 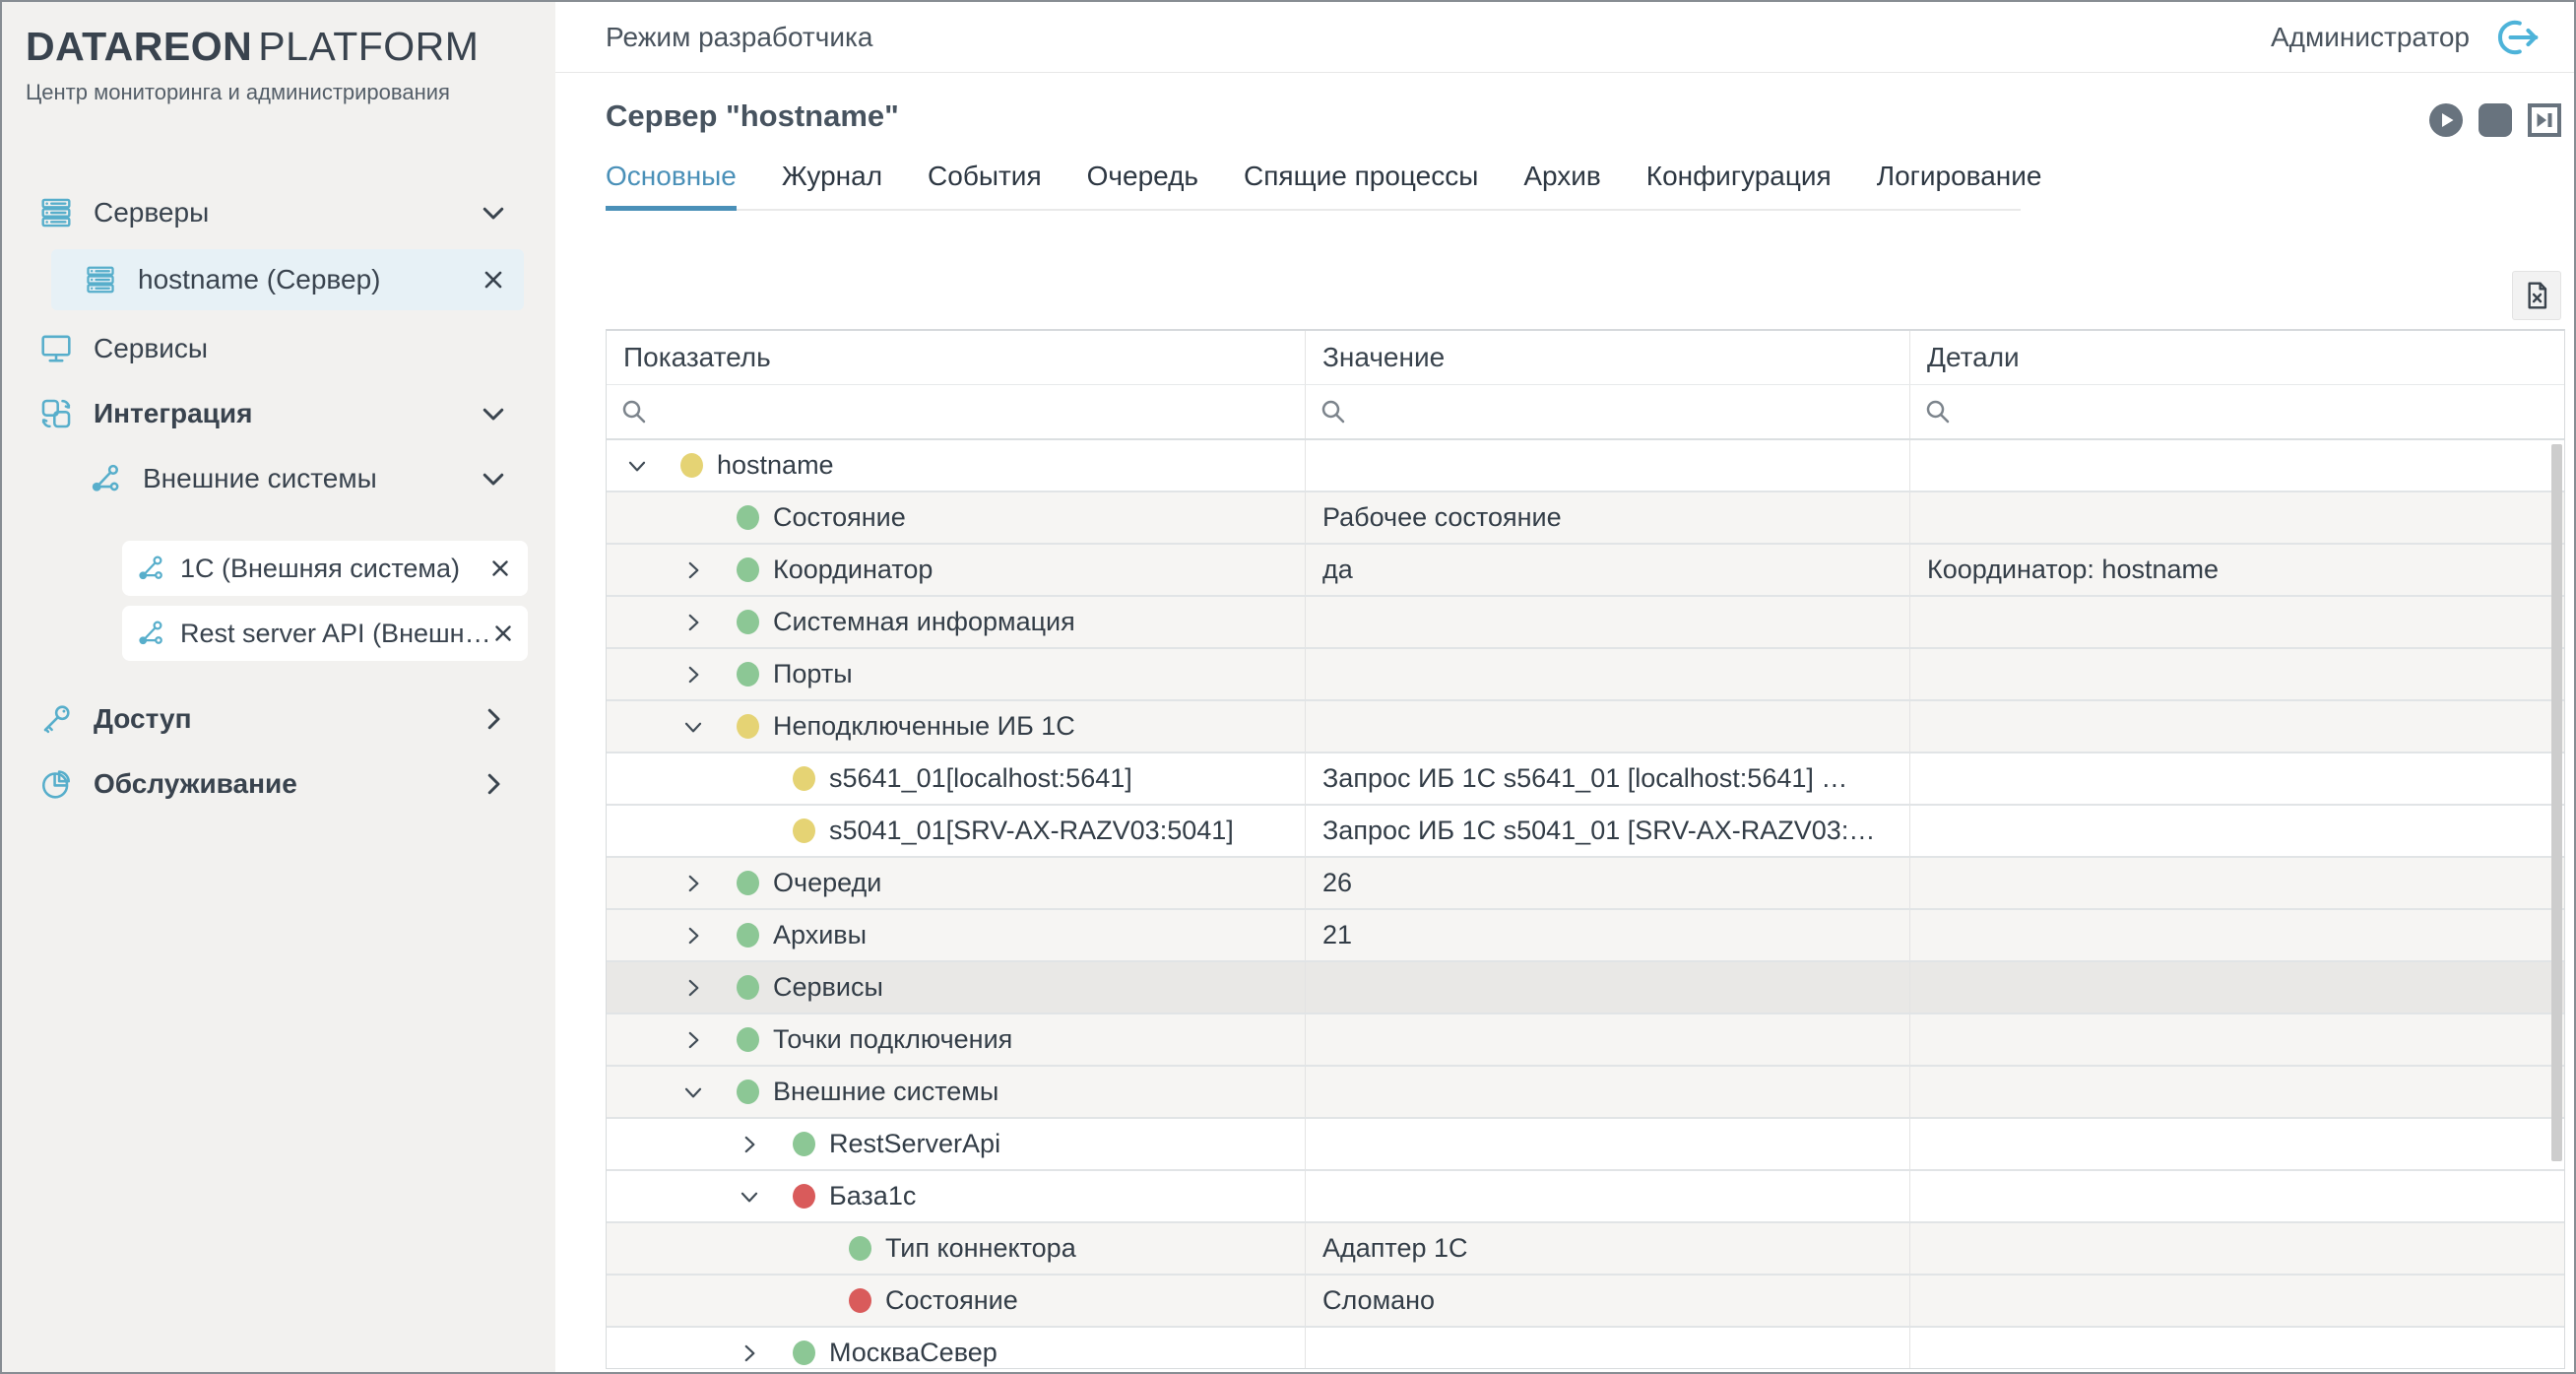 What do you see at coordinates (259, 279) in the screenshot?
I see `sidebar-item-label: hostname (Сервер)` at bounding box center [259, 279].